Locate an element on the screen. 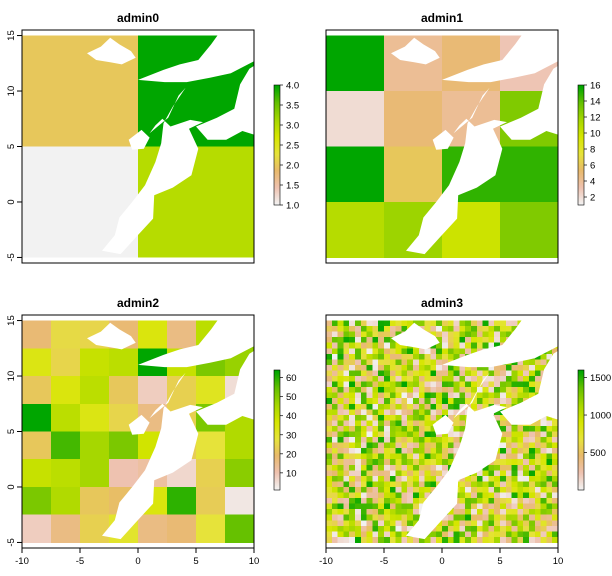 The height and width of the screenshot is (576, 612). y-tick-label: 0 is located at coordinates (11, 486).